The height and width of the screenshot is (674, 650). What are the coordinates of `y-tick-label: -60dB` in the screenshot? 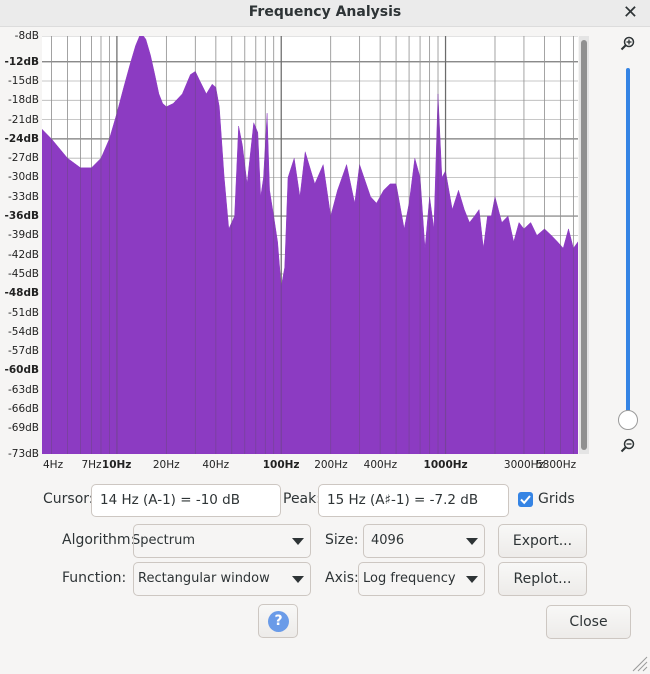 It's located at (22, 370).